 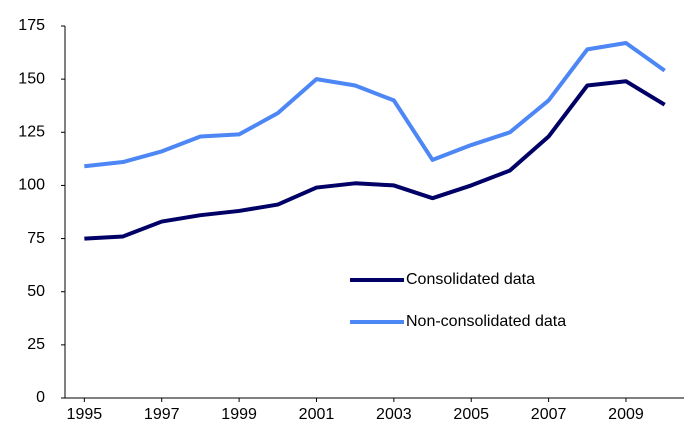 I want to click on x-tick-label: 2003, so click(x=394, y=414).